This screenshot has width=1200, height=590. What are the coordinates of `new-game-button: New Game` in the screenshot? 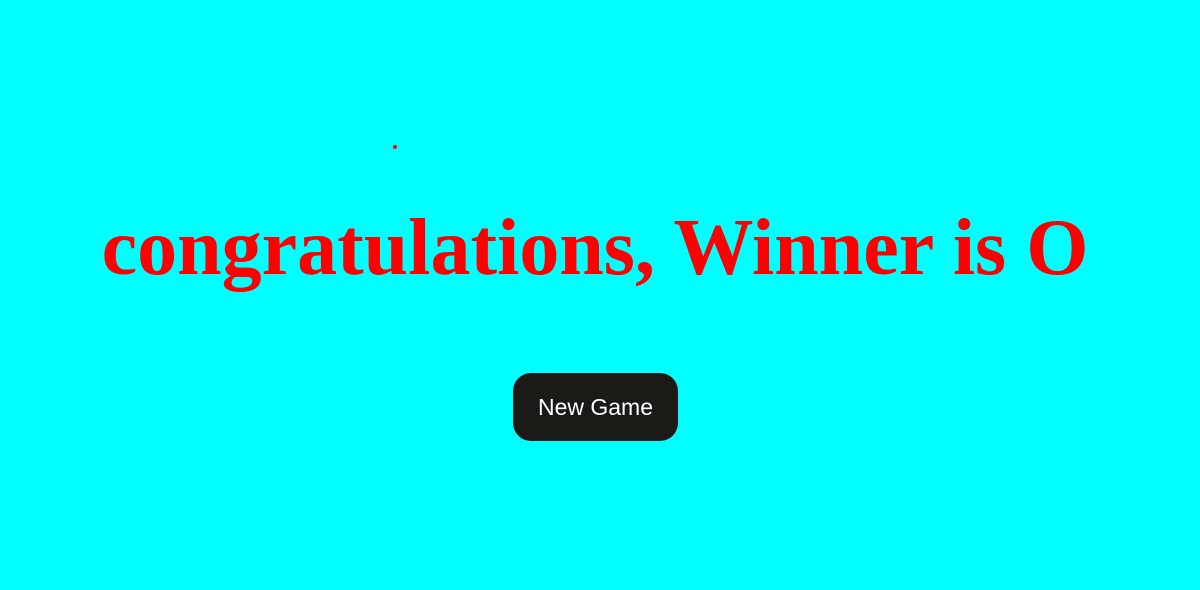 It's located at (595, 407).